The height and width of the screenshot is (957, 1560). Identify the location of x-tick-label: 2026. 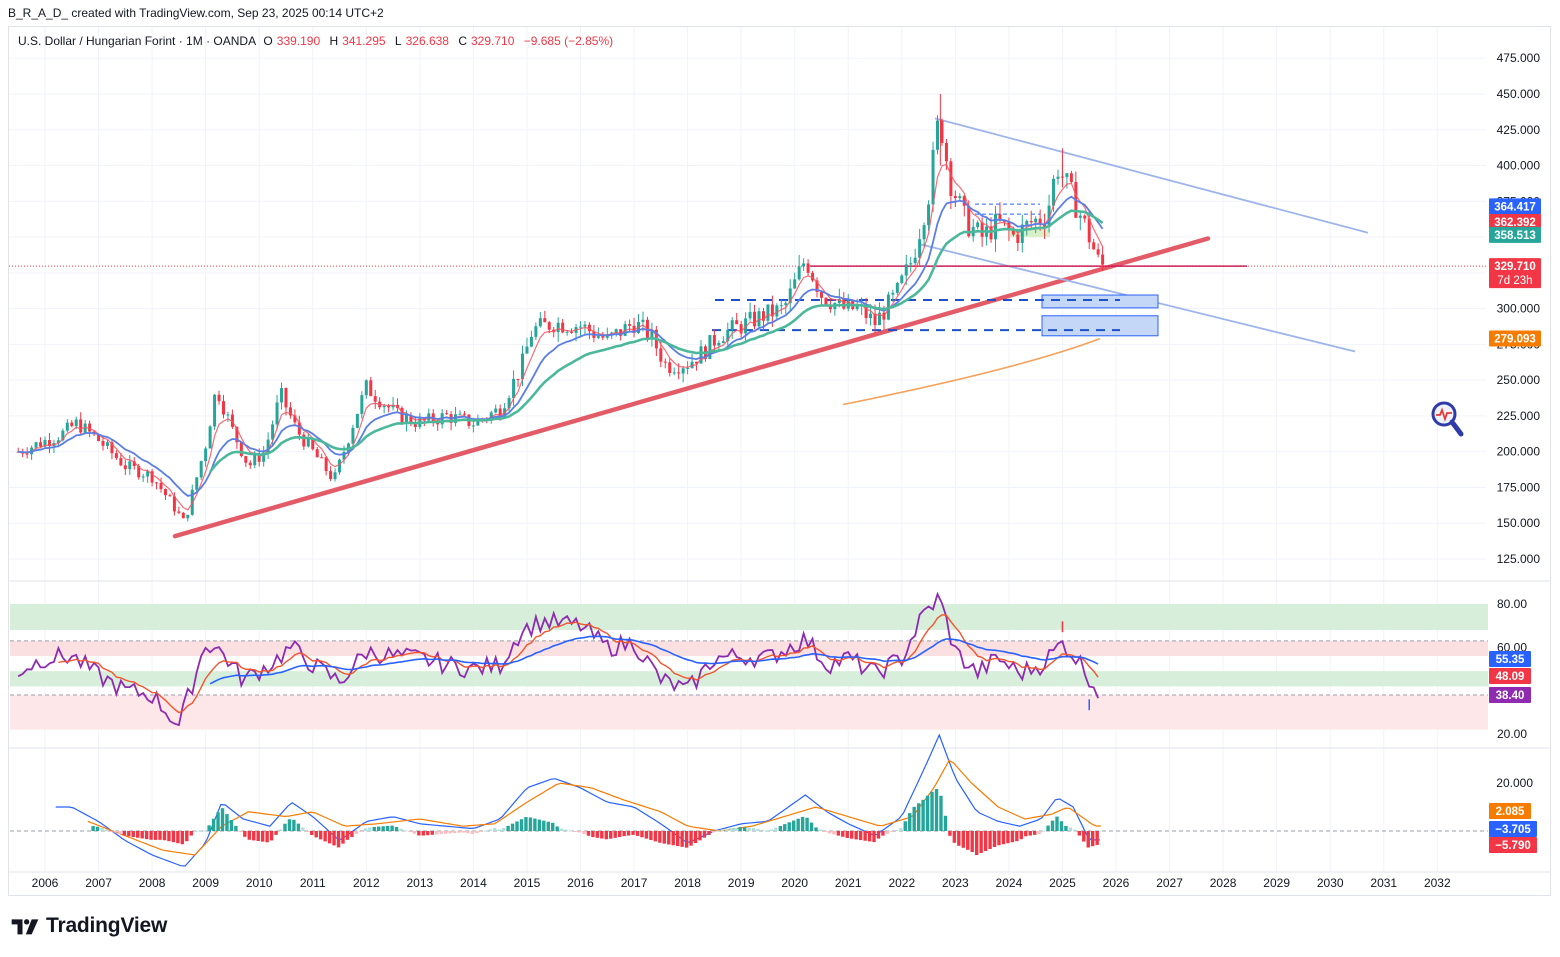
(1116, 883).